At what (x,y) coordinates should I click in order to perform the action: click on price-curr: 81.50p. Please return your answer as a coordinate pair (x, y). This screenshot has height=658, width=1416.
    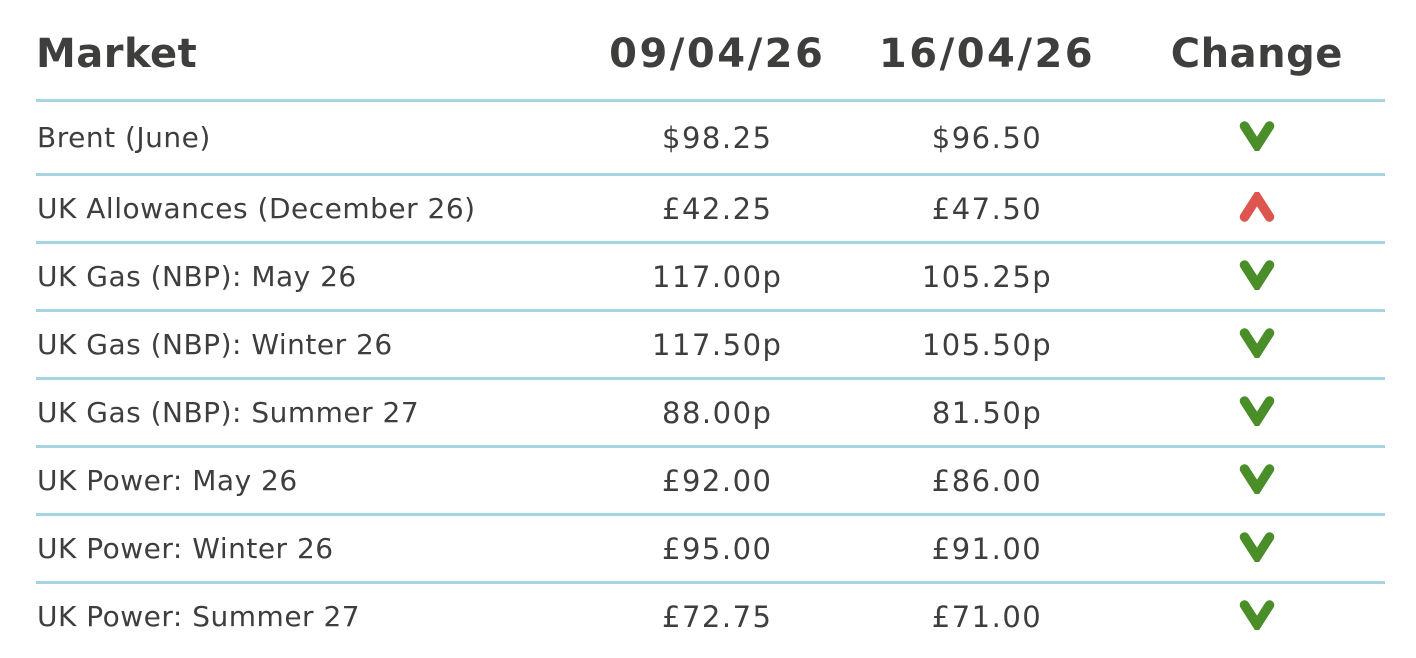
    Looking at the image, I should click on (987, 413).